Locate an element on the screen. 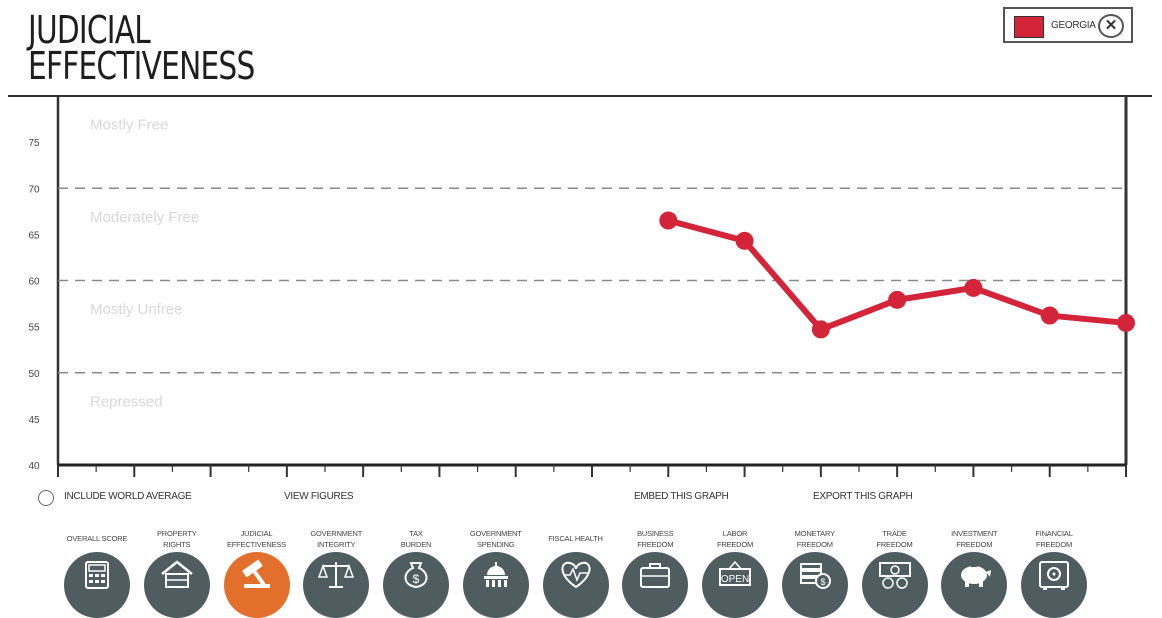 The image size is (1162, 618). include-world-average-label: INCLUDE WORLD AVERAGE is located at coordinates (128, 496).